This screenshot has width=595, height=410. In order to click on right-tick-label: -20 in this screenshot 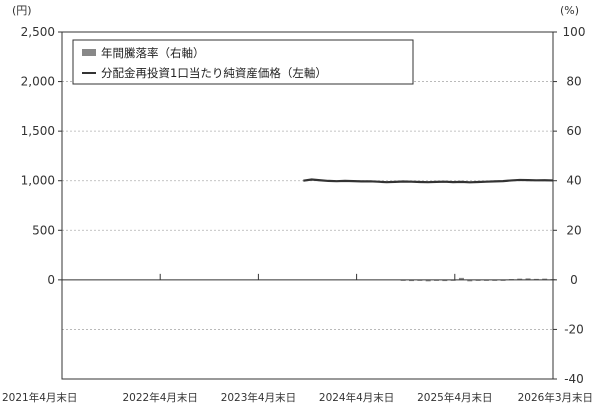, I will do `click(574, 329)`.